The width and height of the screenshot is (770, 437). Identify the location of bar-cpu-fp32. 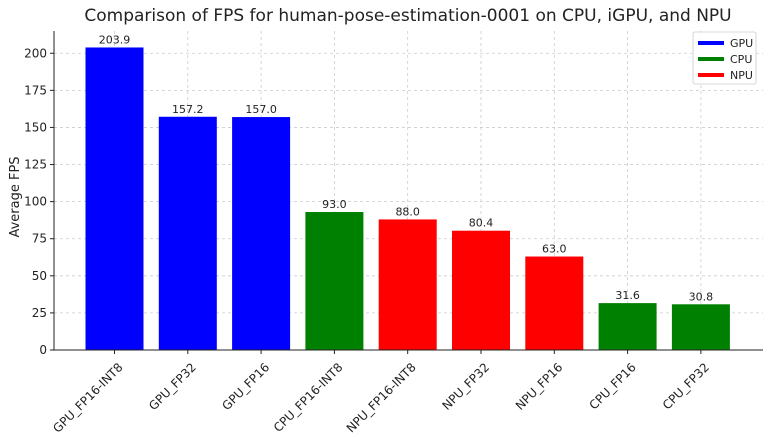
(700, 327).